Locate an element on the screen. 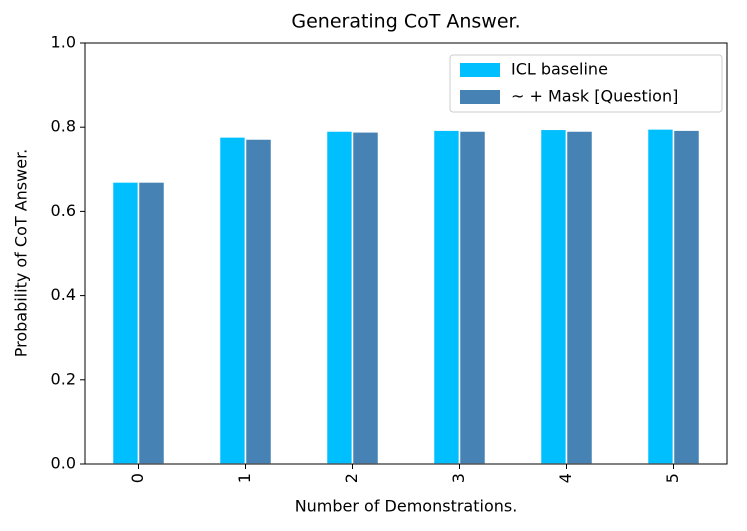 The width and height of the screenshot is (747, 531). legend-label: ~ + Mask [Question] is located at coordinates (594, 96).